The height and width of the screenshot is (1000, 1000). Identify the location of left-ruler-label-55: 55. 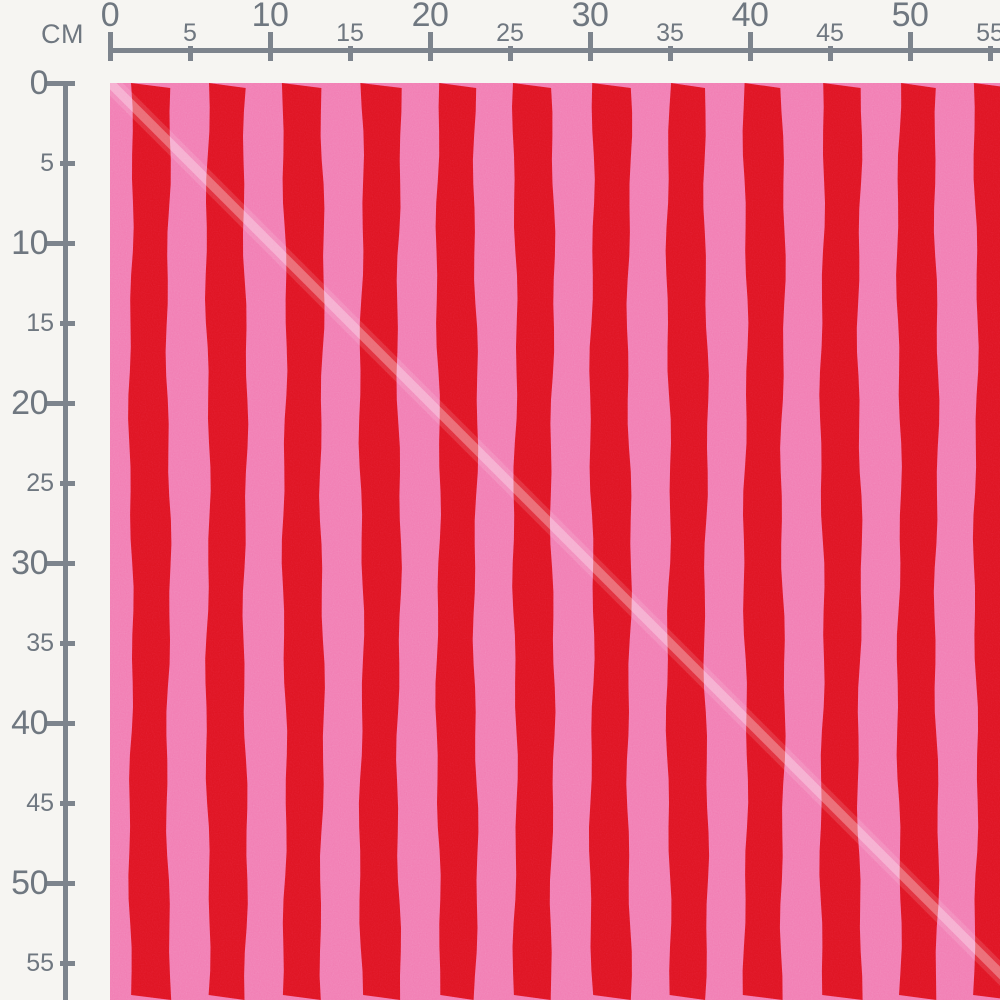
(40, 962).